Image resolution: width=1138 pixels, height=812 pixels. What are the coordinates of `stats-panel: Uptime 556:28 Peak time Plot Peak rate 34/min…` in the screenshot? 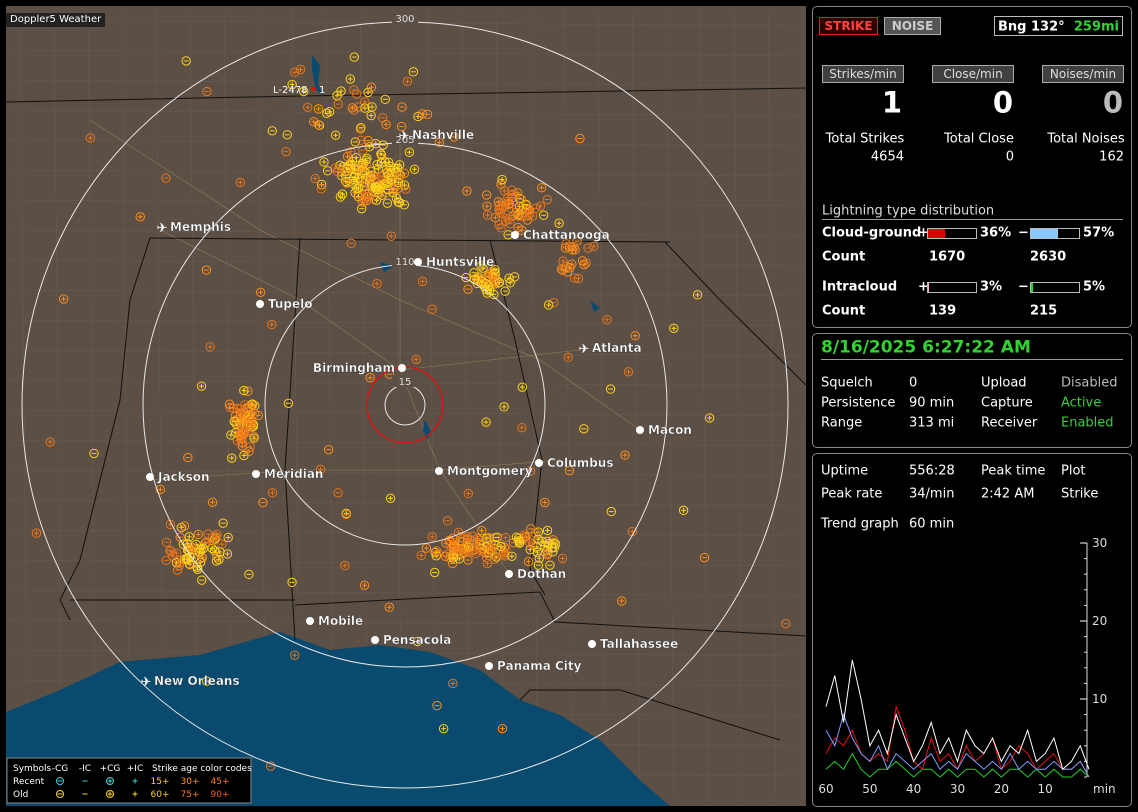 It's located at (972, 630).